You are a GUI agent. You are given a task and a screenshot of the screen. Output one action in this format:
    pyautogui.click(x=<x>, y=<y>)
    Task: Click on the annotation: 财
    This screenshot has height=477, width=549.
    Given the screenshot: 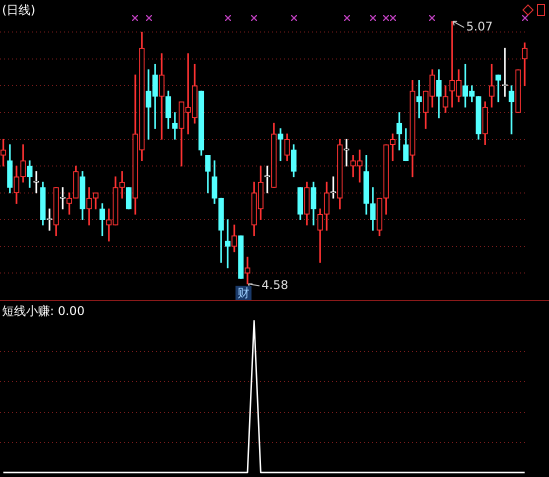 What is the action you would take?
    pyautogui.click(x=244, y=293)
    